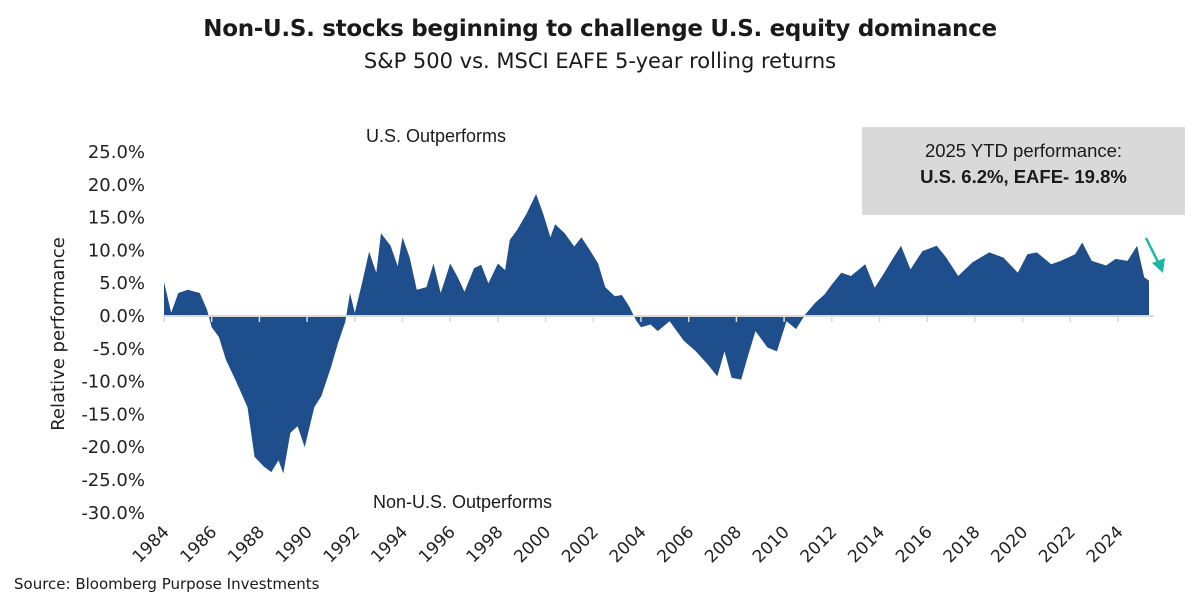  Describe the element at coordinates (246, 544) in the screenshot. I see `x-tick-label: 1988` at that location.